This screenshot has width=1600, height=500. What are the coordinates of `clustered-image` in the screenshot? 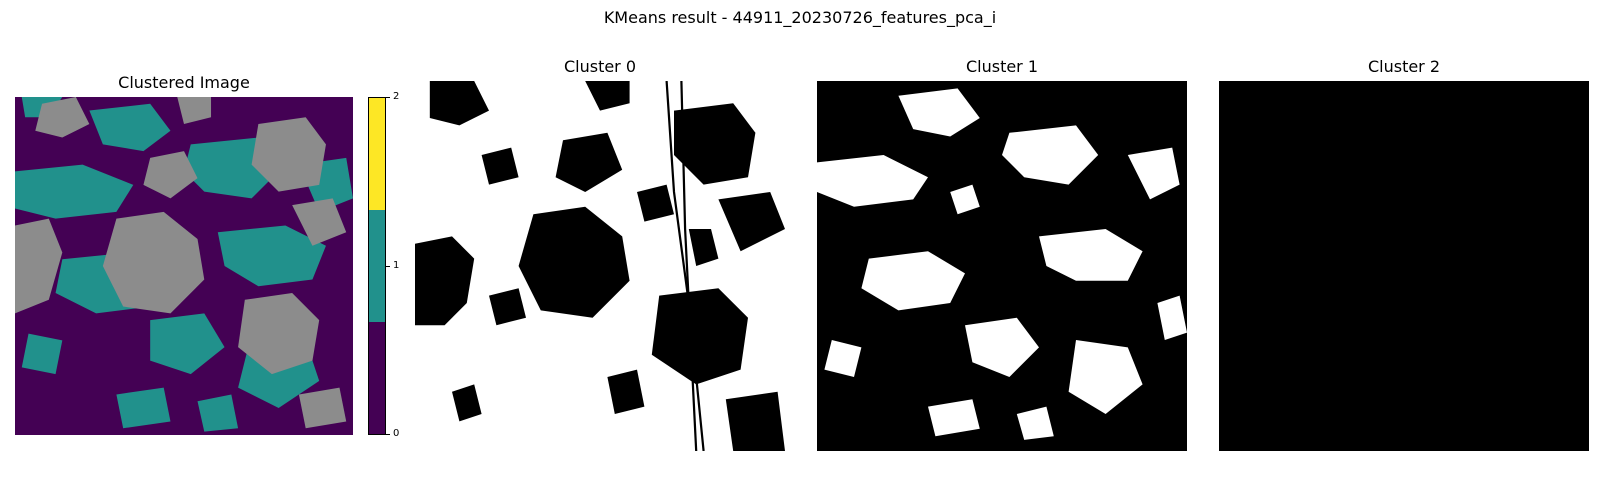 It's located at (184, 266).